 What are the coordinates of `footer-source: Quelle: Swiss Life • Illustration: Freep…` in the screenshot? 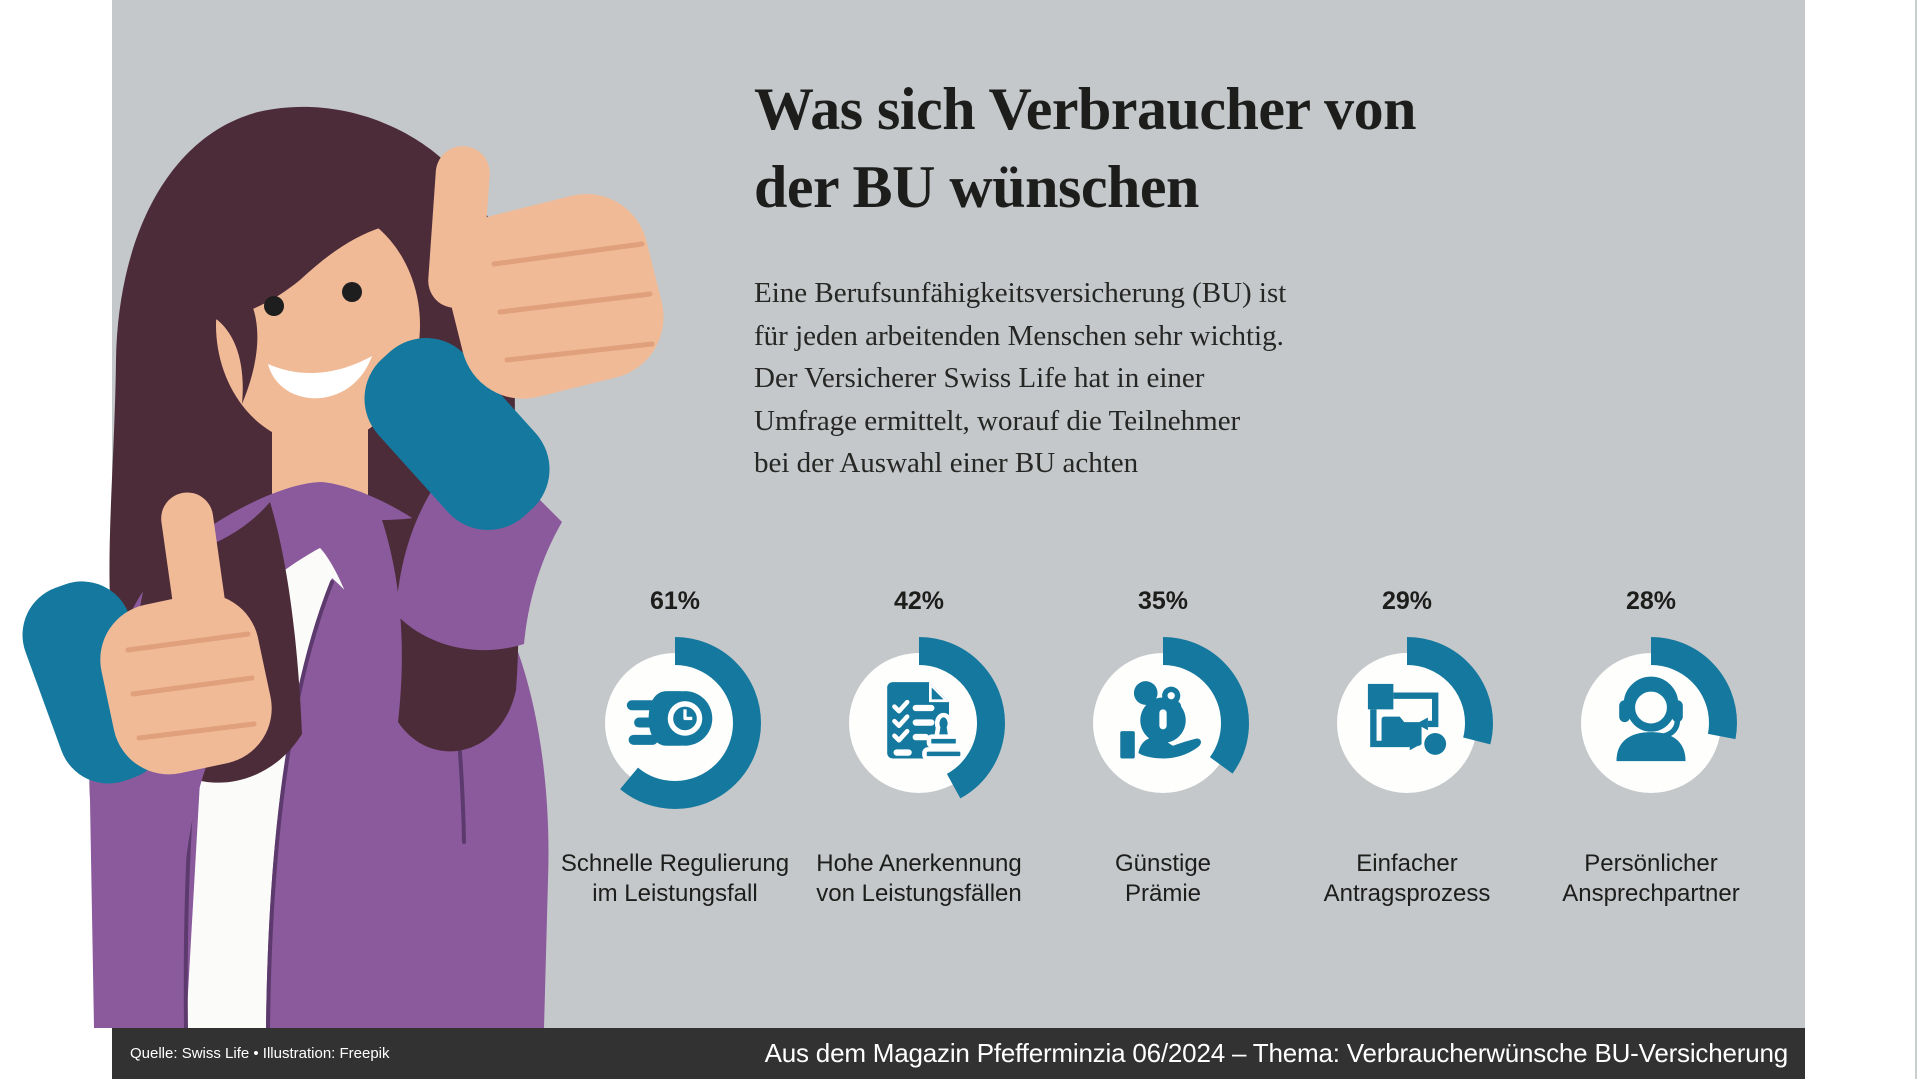 It's located at (260, 1053).